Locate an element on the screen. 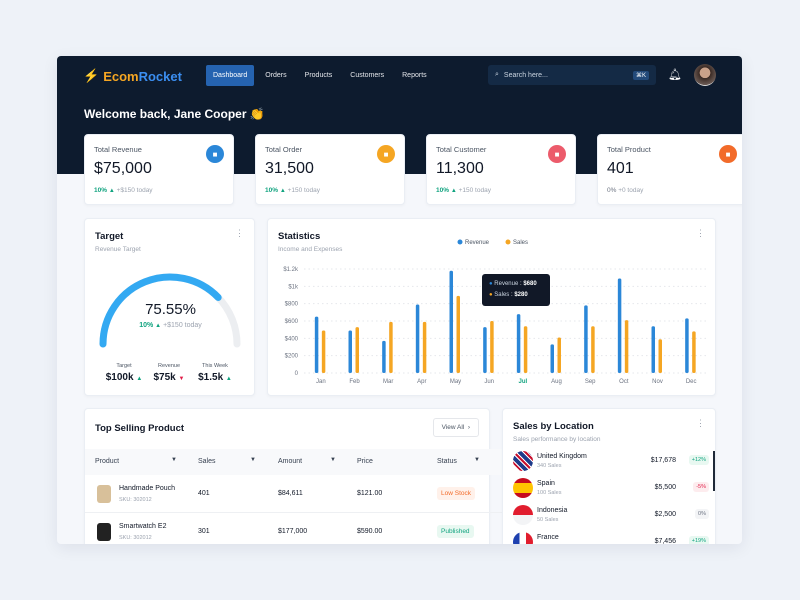  target-gauge is located at coordinates (170, 310).